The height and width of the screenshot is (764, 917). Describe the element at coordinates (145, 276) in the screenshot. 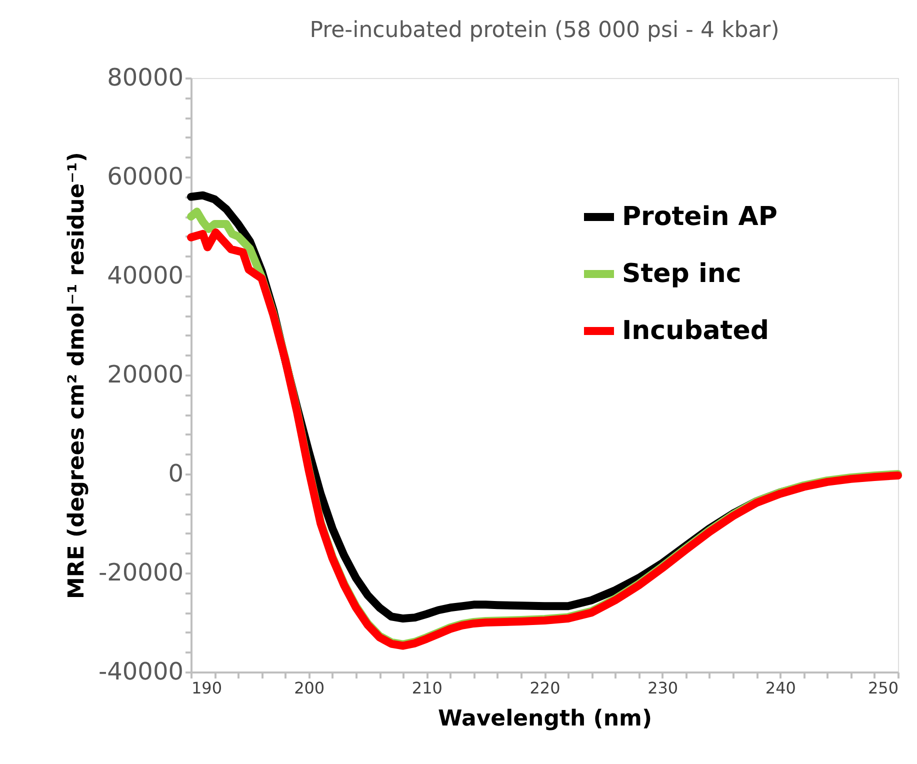

I see `y-tick-label: 40000` at that location.